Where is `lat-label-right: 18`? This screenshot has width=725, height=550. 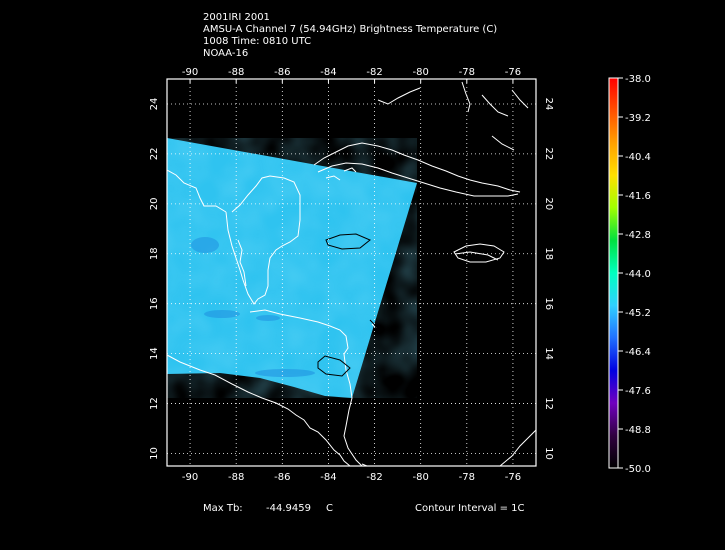 lat-label-right: 18 is located at coordinates (548, 253).